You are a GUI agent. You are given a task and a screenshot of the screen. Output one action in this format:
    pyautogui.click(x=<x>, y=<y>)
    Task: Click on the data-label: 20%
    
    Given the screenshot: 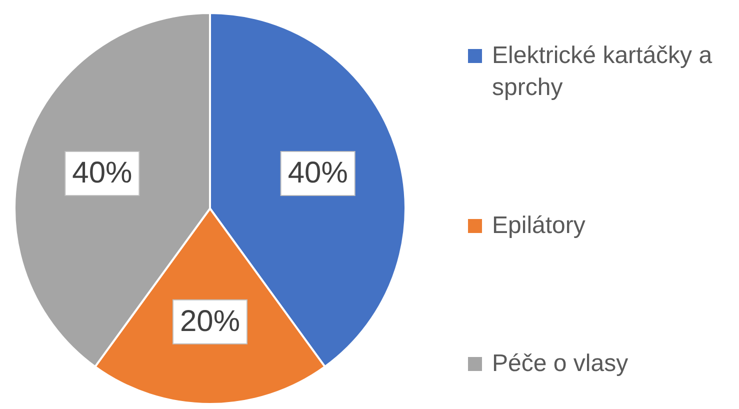 What is the action you would take?
    pyautogui.click(x=210, y=321)
    